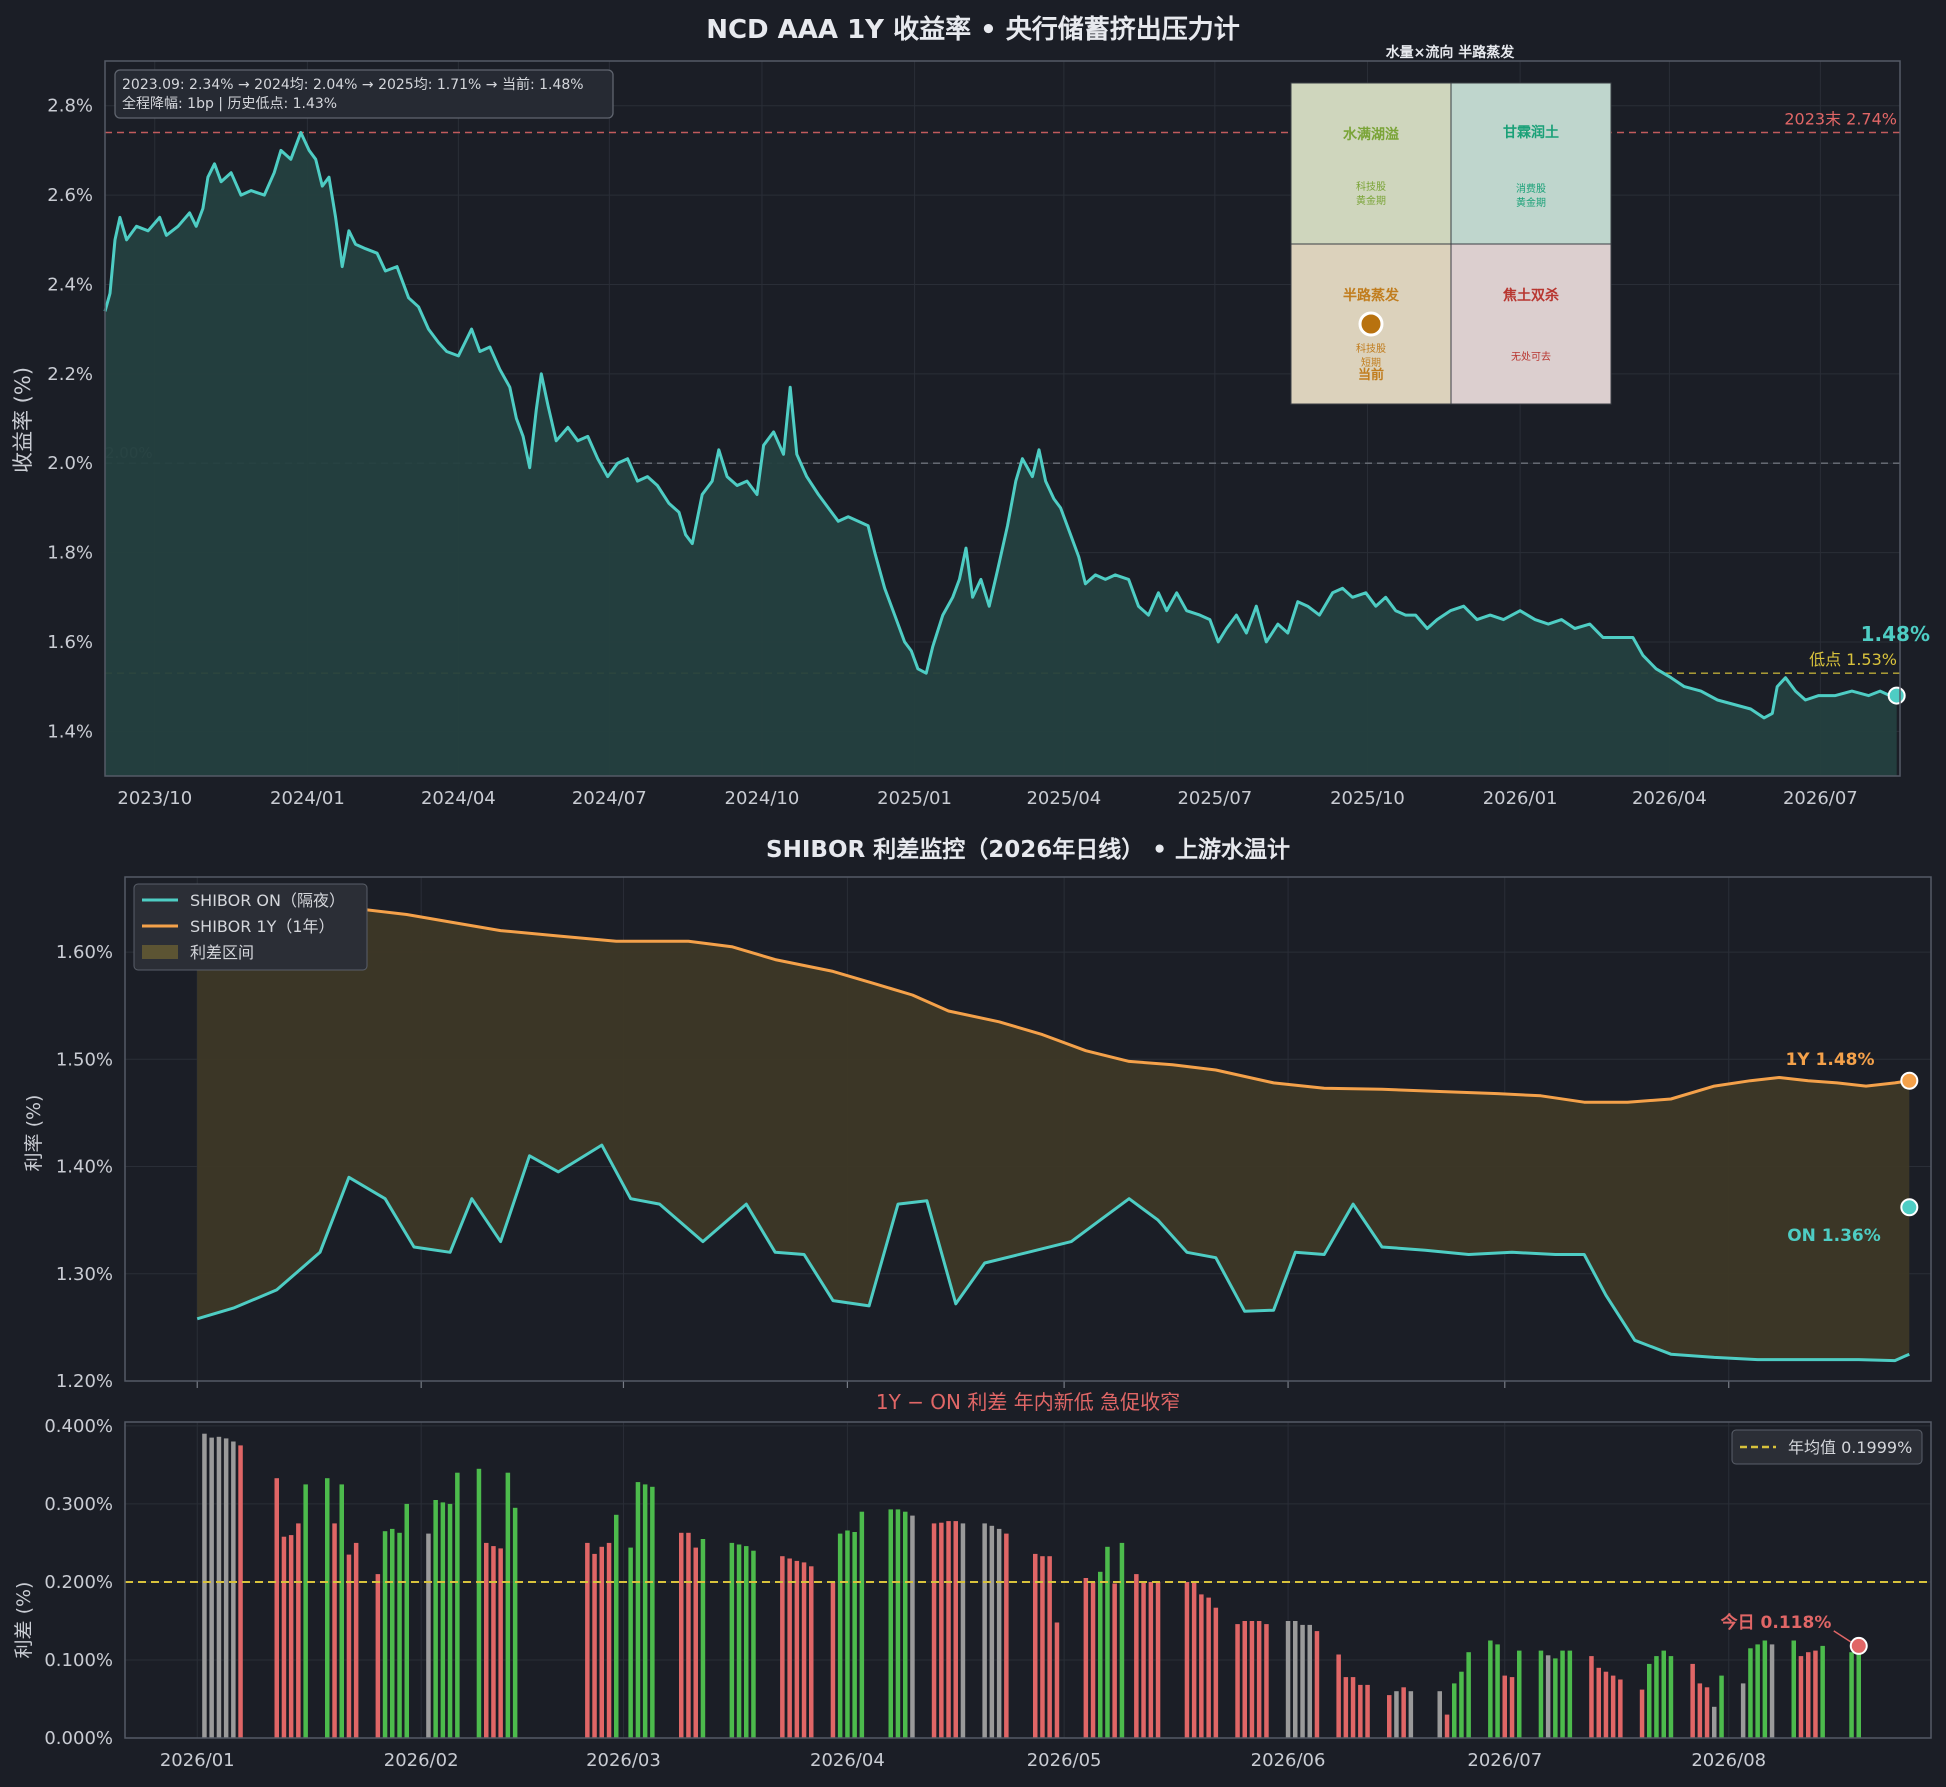  Describe the element at coordinates (1531, 132) in the screenshot. I see `quadrant-cell-name: 甘霖润土` at that location.